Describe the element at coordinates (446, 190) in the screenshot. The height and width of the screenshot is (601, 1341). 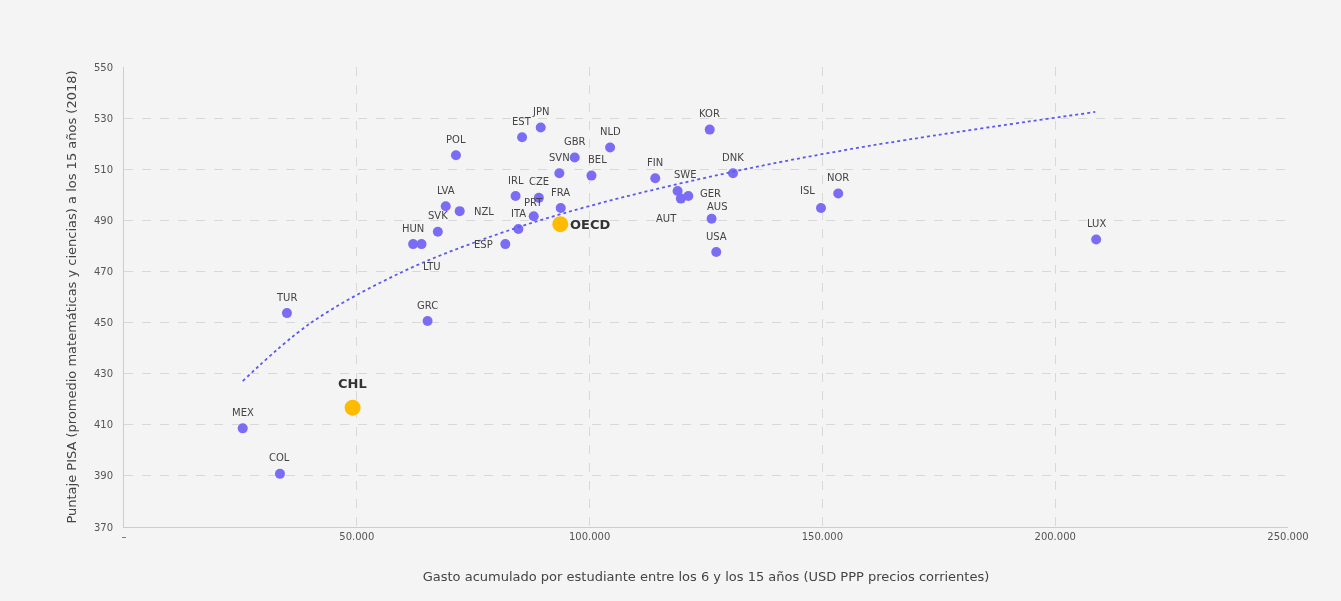
I see `annotation: LVA` at that location.